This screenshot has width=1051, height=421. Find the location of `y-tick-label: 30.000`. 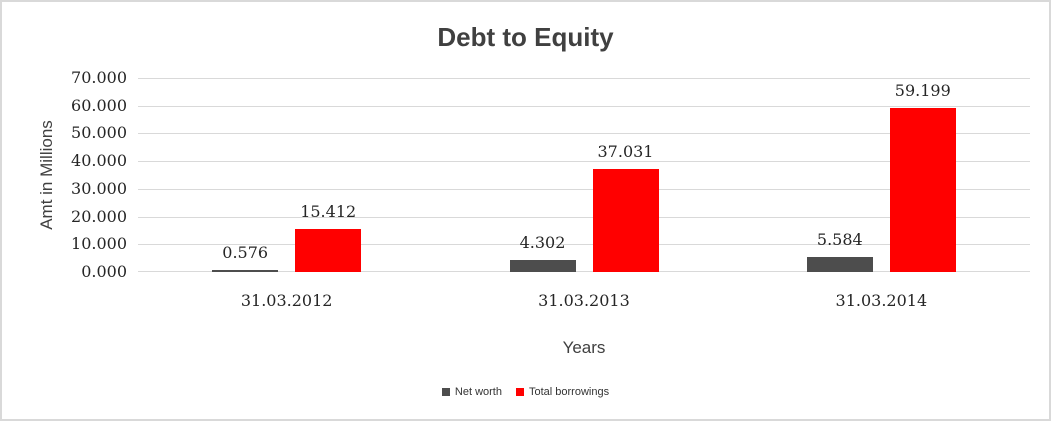

y-tick-label: 30.000 is located at coordinates (99, 188).